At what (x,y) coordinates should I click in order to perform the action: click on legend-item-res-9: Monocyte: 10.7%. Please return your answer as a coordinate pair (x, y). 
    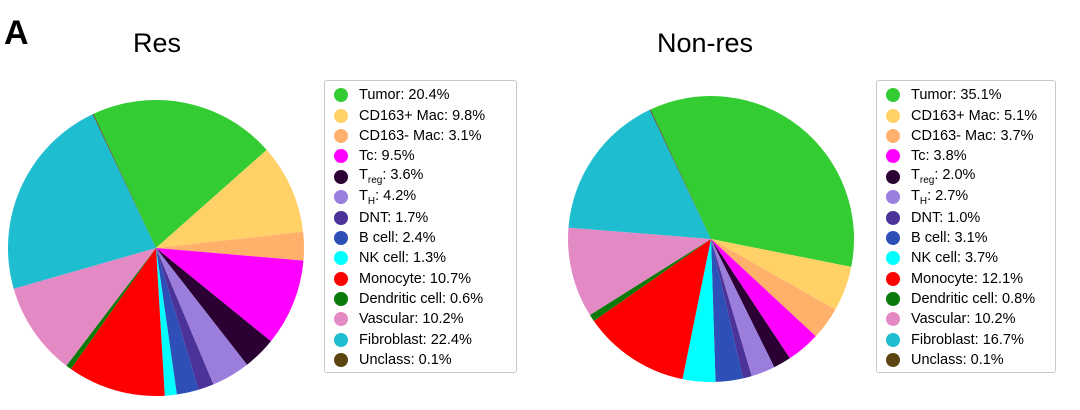
    Looking at the image, I should click on (421, 279).